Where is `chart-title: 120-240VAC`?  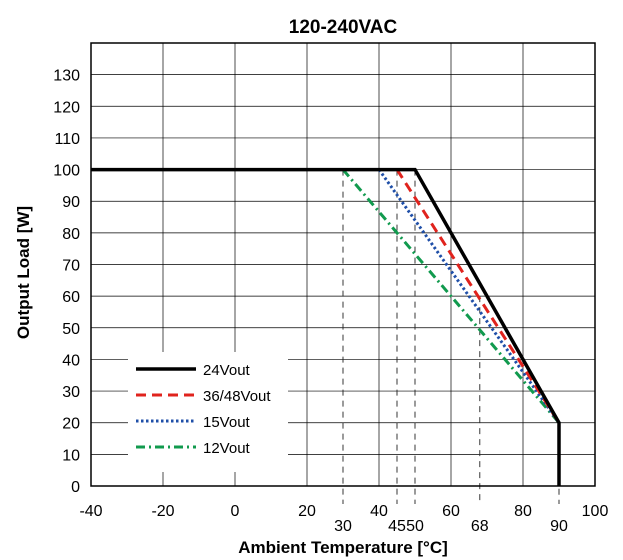
chart-title: 120-240VAC is located at coordinates (343, 27).